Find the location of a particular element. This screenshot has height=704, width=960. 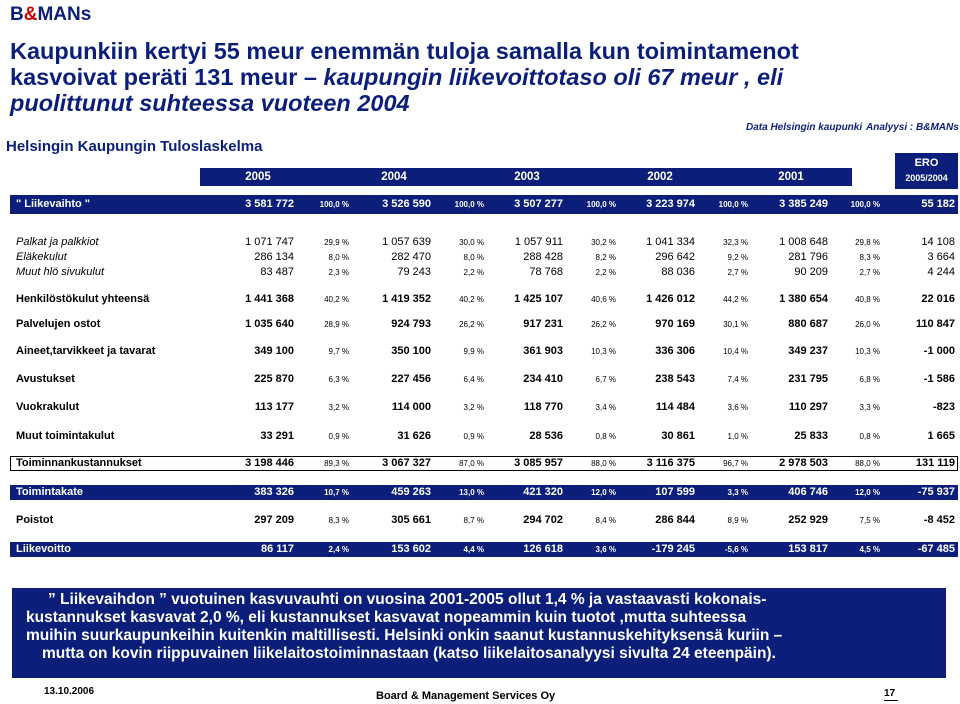

percent-2001: 40,8 % is located at coordinates (867, 299).